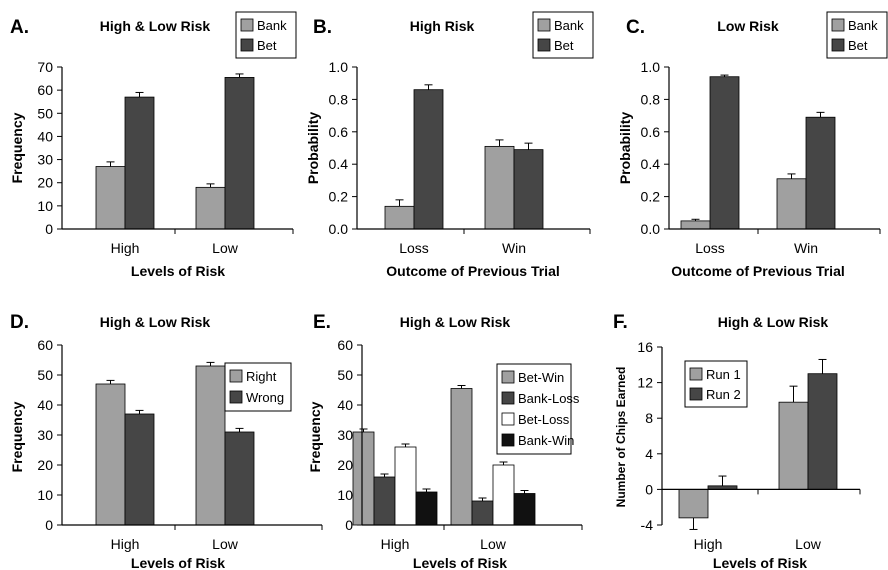 The image size is (888, 570). What do you see at coordinates (549, 398) in the screenshot?
I see `legend-label: Bank-Loss` at bounding box center [549, 398].